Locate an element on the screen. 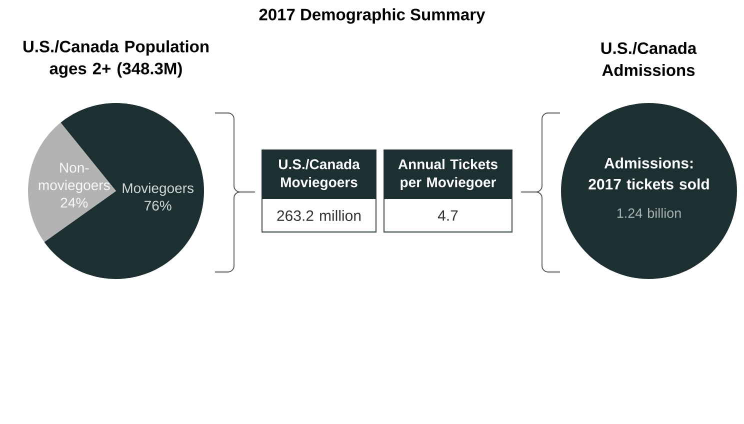  text: 4.7 is located at coordinates (448, 215).